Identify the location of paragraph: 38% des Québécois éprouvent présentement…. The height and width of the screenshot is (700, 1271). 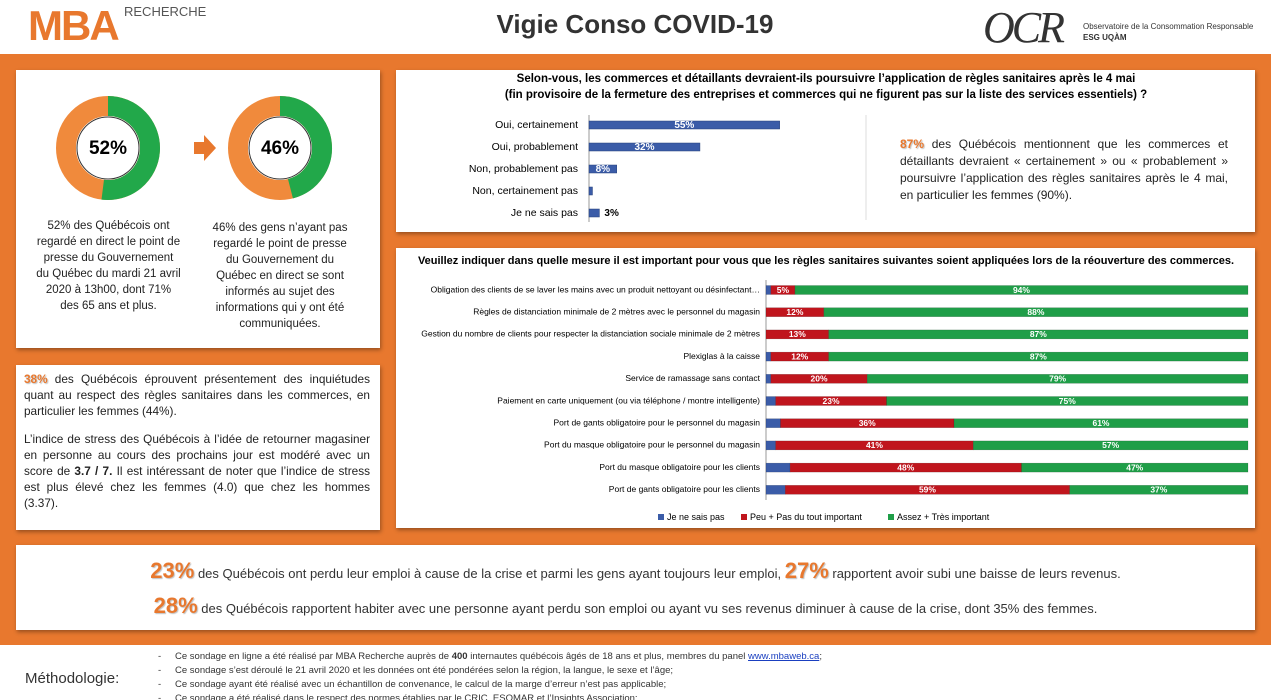
(197, 395).